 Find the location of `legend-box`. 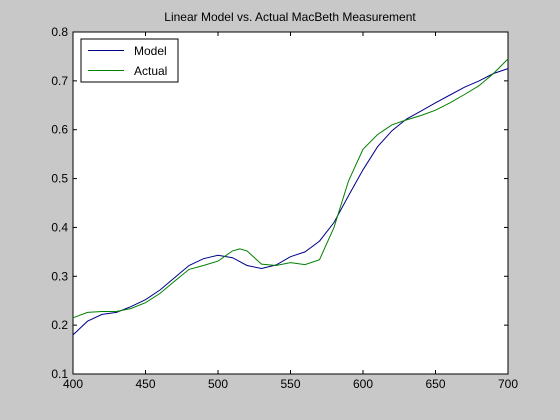

legend-box is located at coordinates (129, 60).